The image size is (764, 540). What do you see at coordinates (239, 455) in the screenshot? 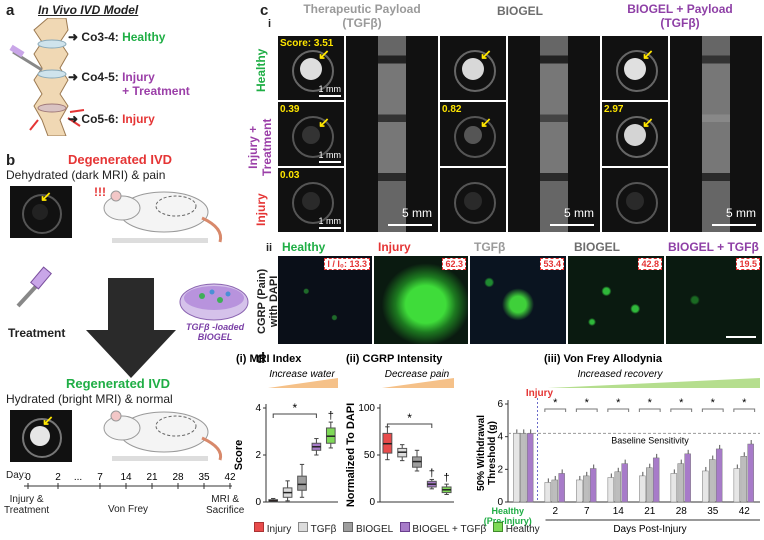
I see `y-axis-label: Score` at bounding box center [239, 455].